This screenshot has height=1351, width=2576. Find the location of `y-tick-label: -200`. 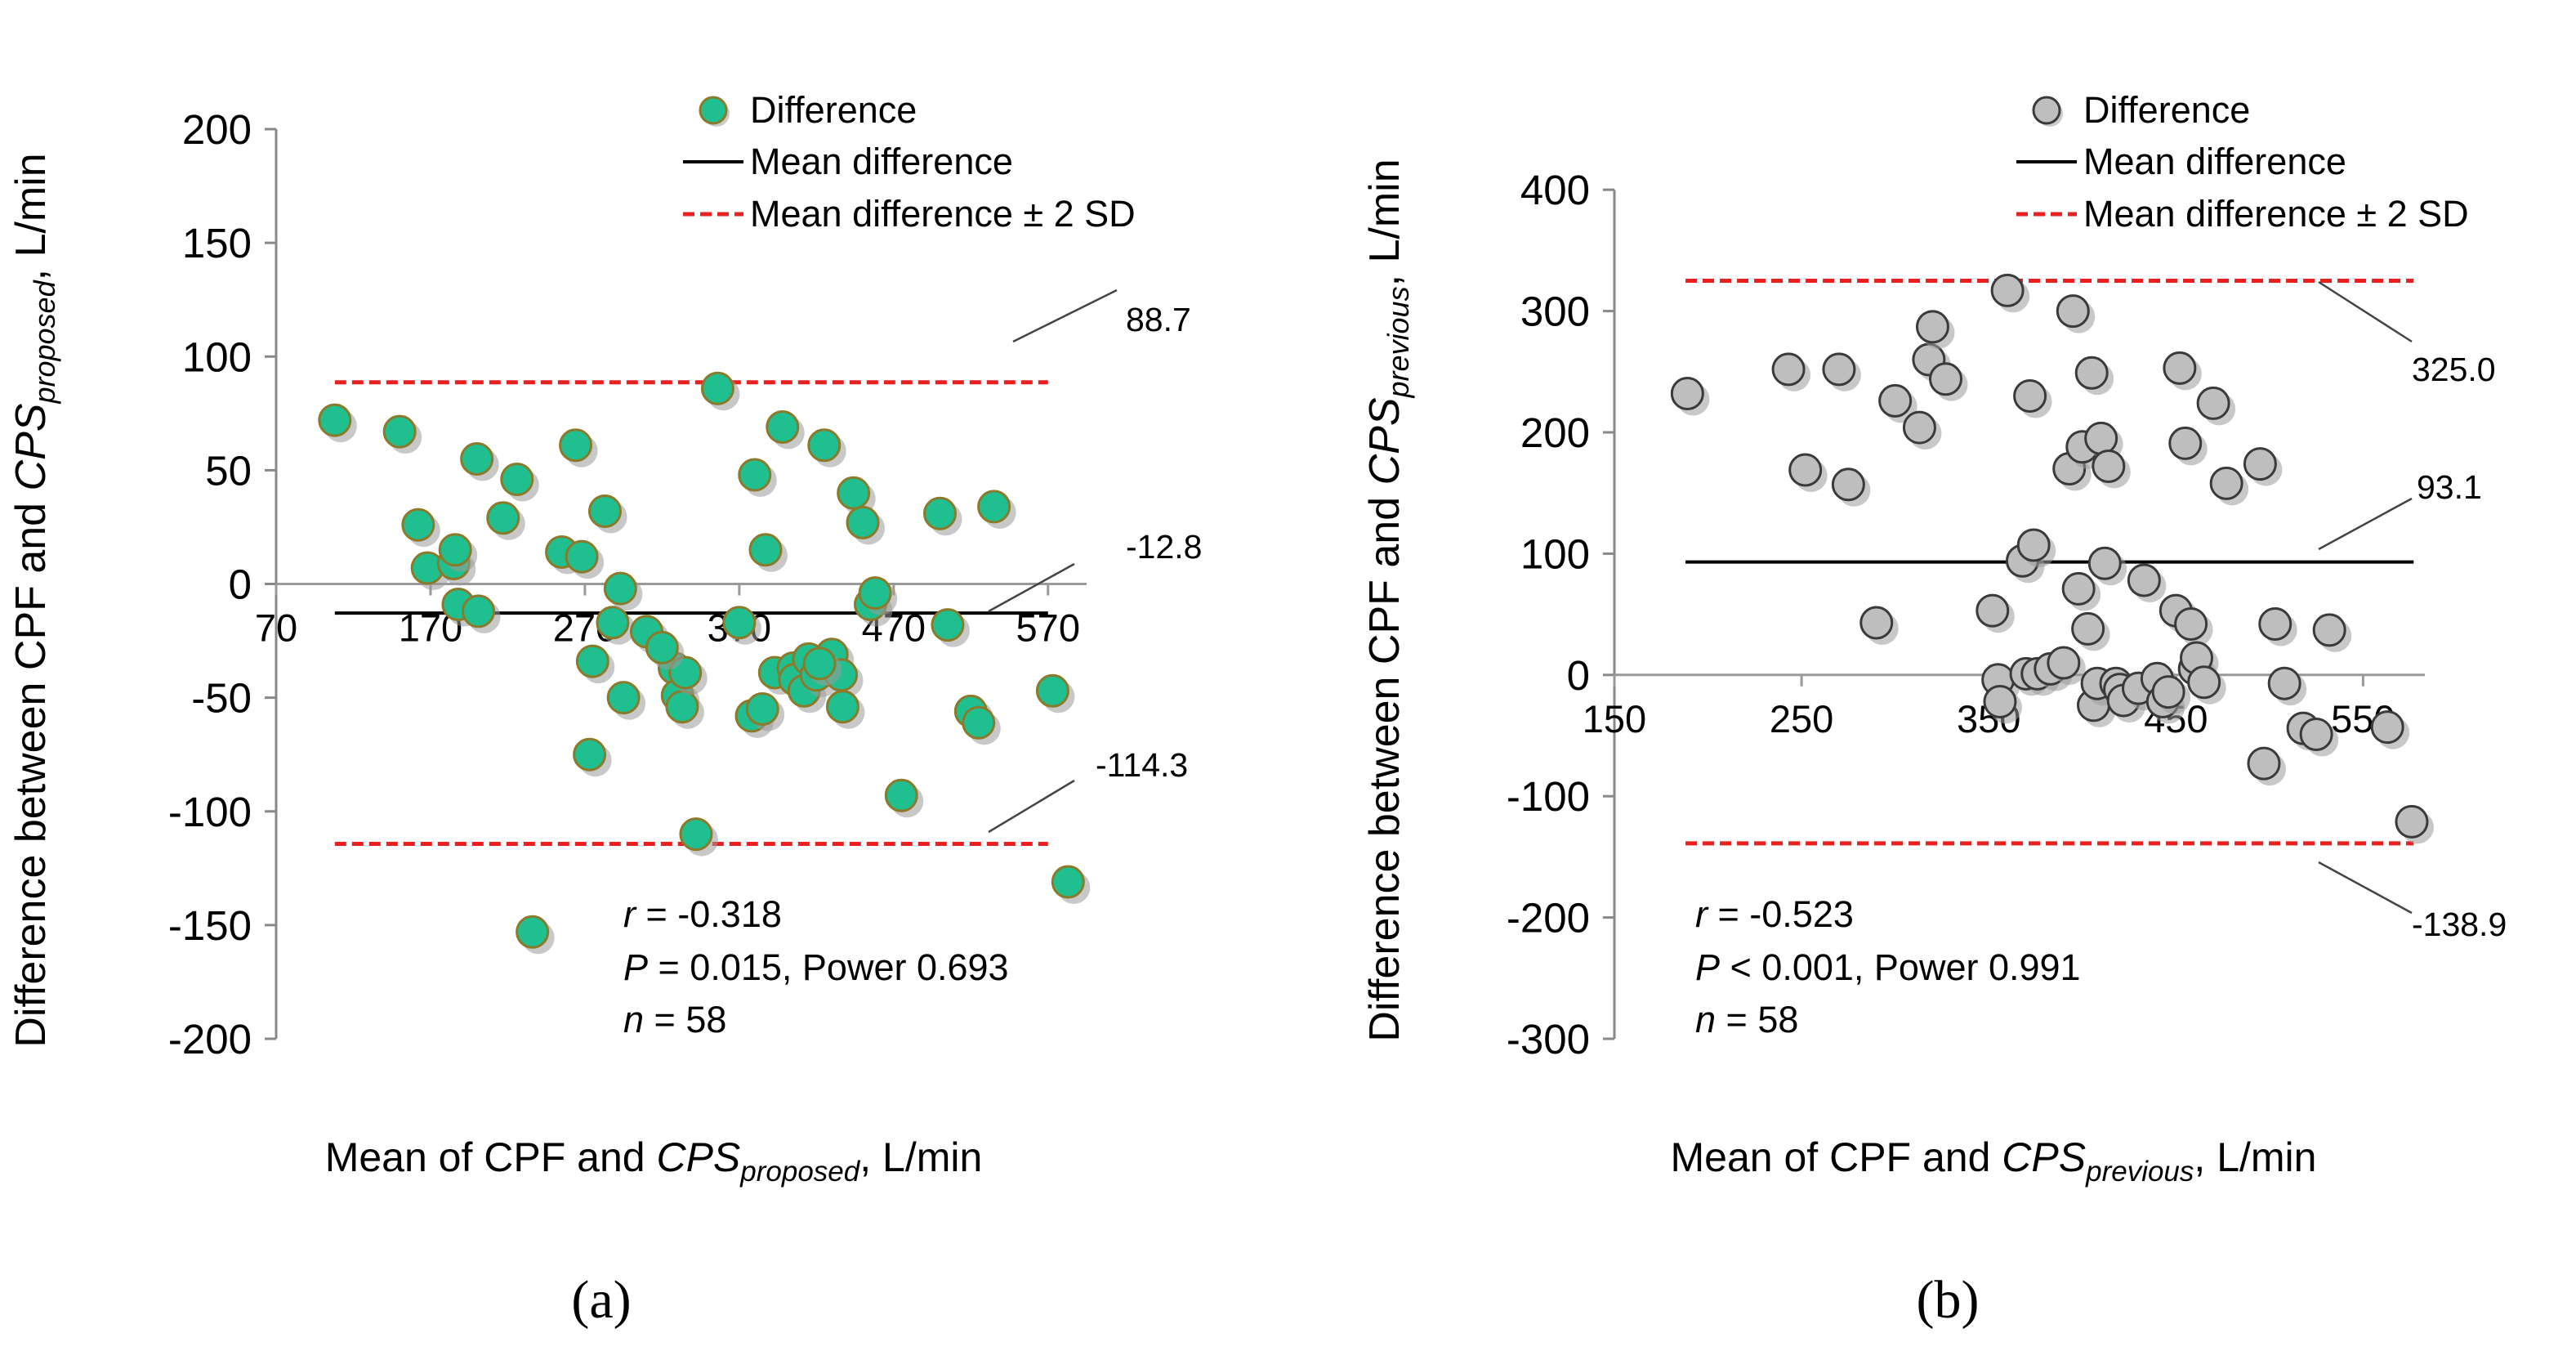

y-tick-label: -200 is located at coordinates (210, 1039).